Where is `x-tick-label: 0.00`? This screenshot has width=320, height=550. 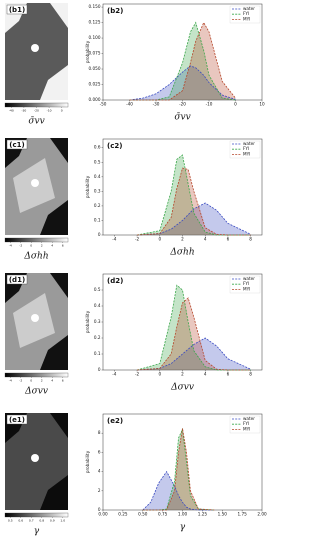 x-tick-label: 0.00 is located at coordinates (103, 514).